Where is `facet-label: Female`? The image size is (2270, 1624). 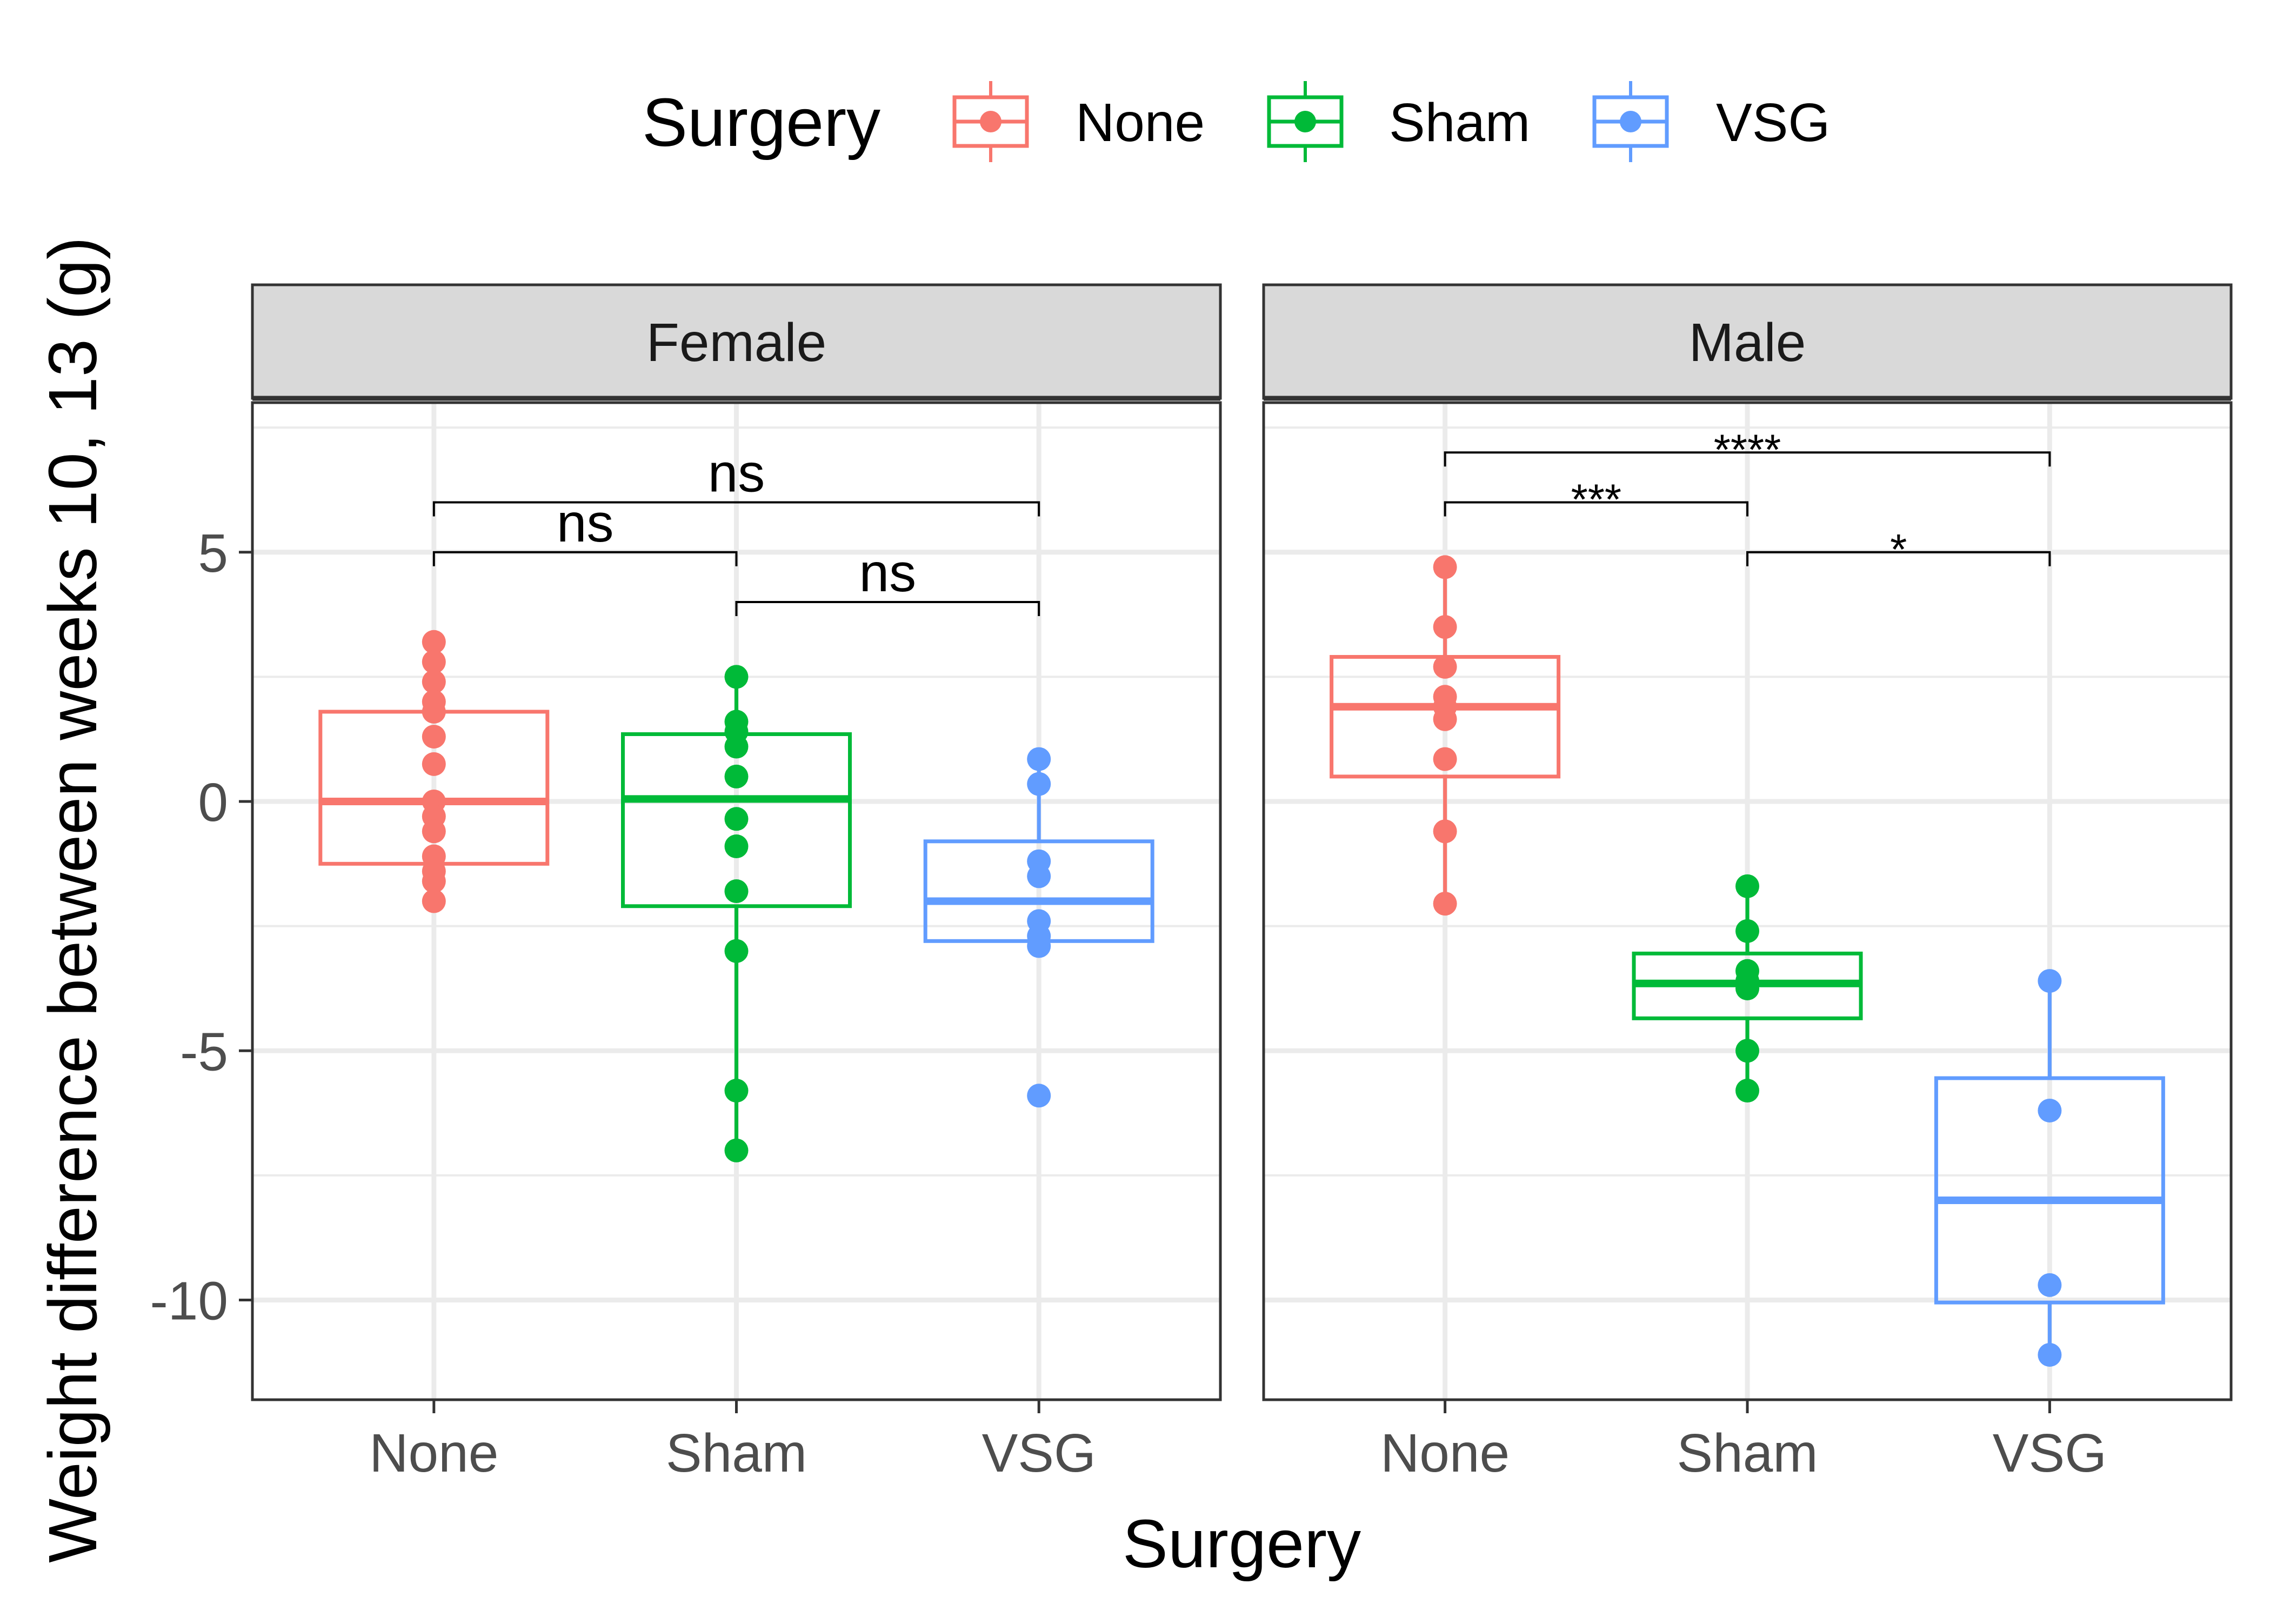
facet-label: Female is located at coordinates (736, 342).